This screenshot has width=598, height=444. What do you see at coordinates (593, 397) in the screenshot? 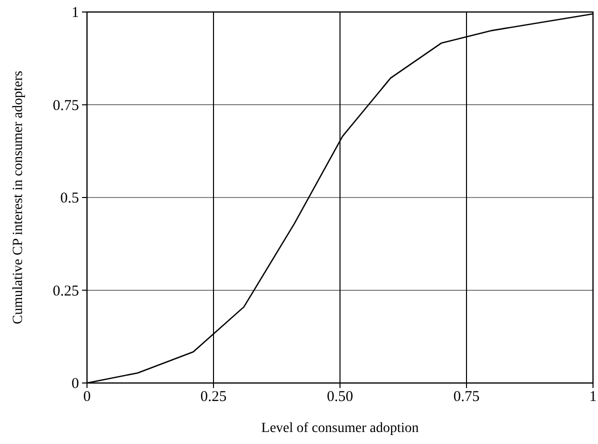
I see `x-tick-label: 1` at bounding box center [593, 397].